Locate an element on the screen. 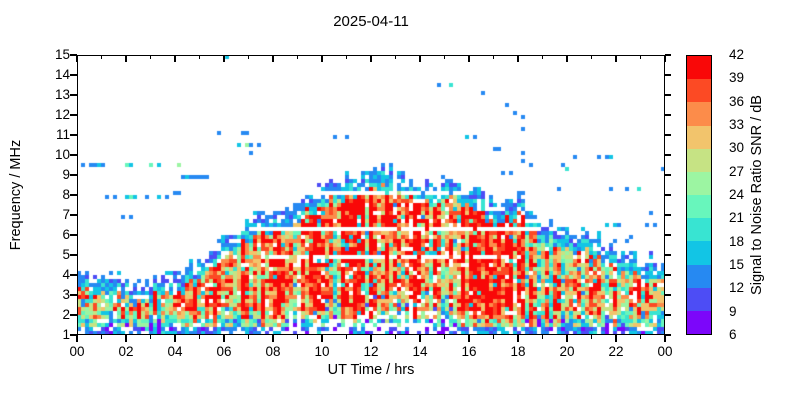  x-tick-label: 06 is located at coordinates (224, 351).